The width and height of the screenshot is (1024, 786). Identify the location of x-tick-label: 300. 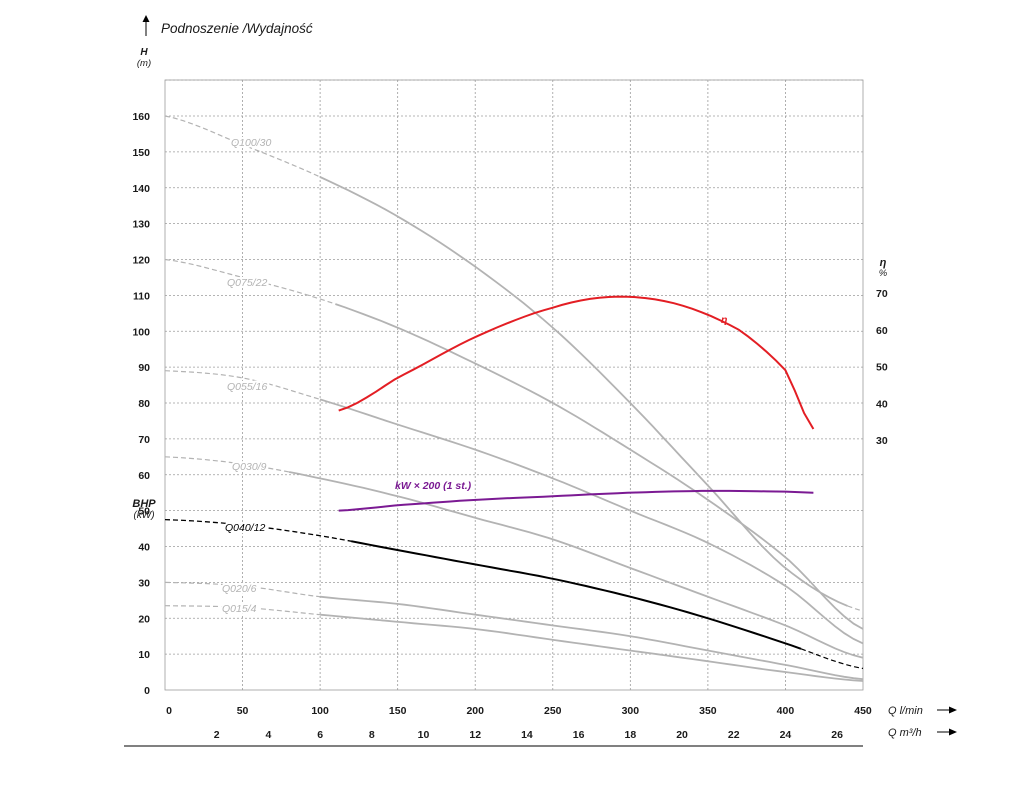
(631, 711).